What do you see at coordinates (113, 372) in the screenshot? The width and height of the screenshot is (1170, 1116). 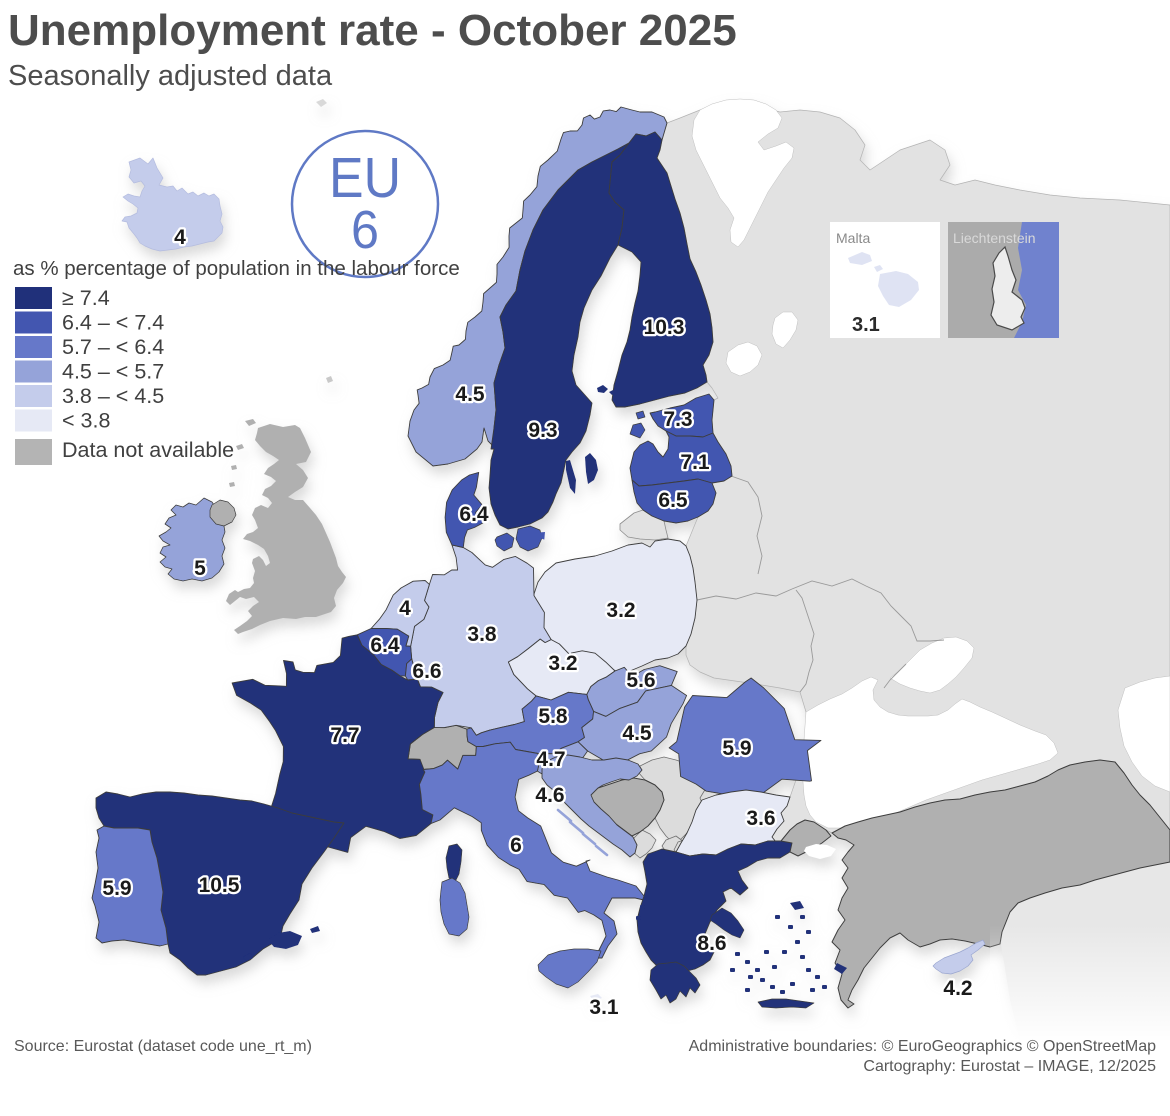 I see `svg-text: 4.5 – < 5.7` at bounding box center [113, 372].